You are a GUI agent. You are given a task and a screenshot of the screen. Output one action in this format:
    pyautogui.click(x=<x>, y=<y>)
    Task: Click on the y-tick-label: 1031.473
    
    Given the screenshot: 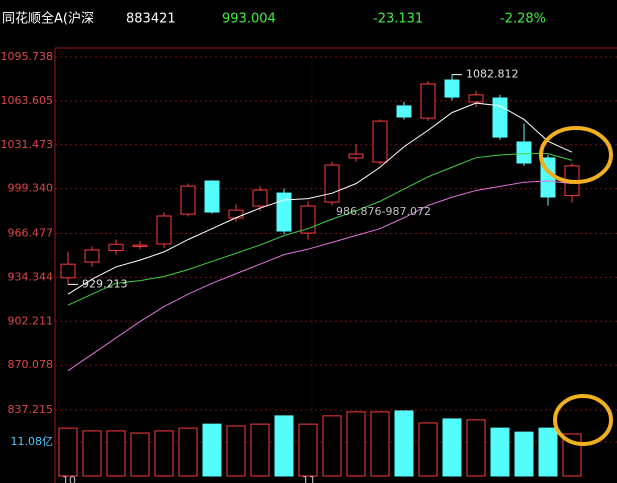 What is the action you would take?
    pyautogui.click(x=27, y=144)
    